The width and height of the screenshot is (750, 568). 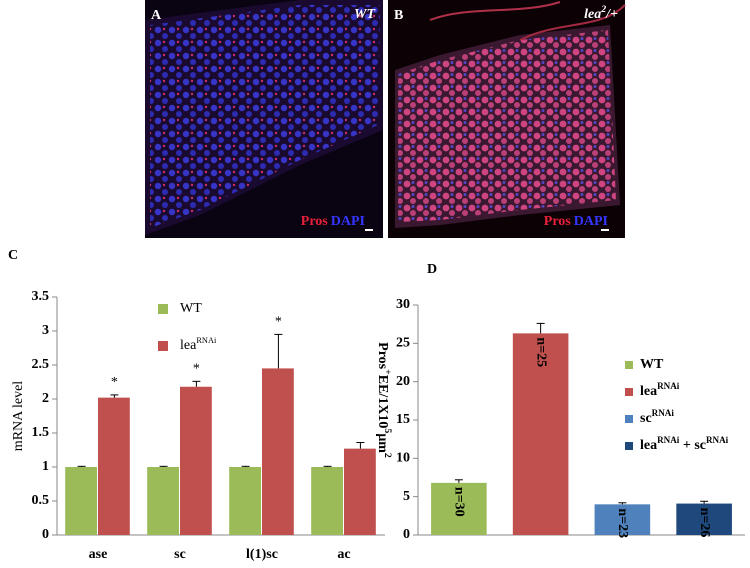 I want to click on y-tick-label: 30, so click(x=403, y=304).